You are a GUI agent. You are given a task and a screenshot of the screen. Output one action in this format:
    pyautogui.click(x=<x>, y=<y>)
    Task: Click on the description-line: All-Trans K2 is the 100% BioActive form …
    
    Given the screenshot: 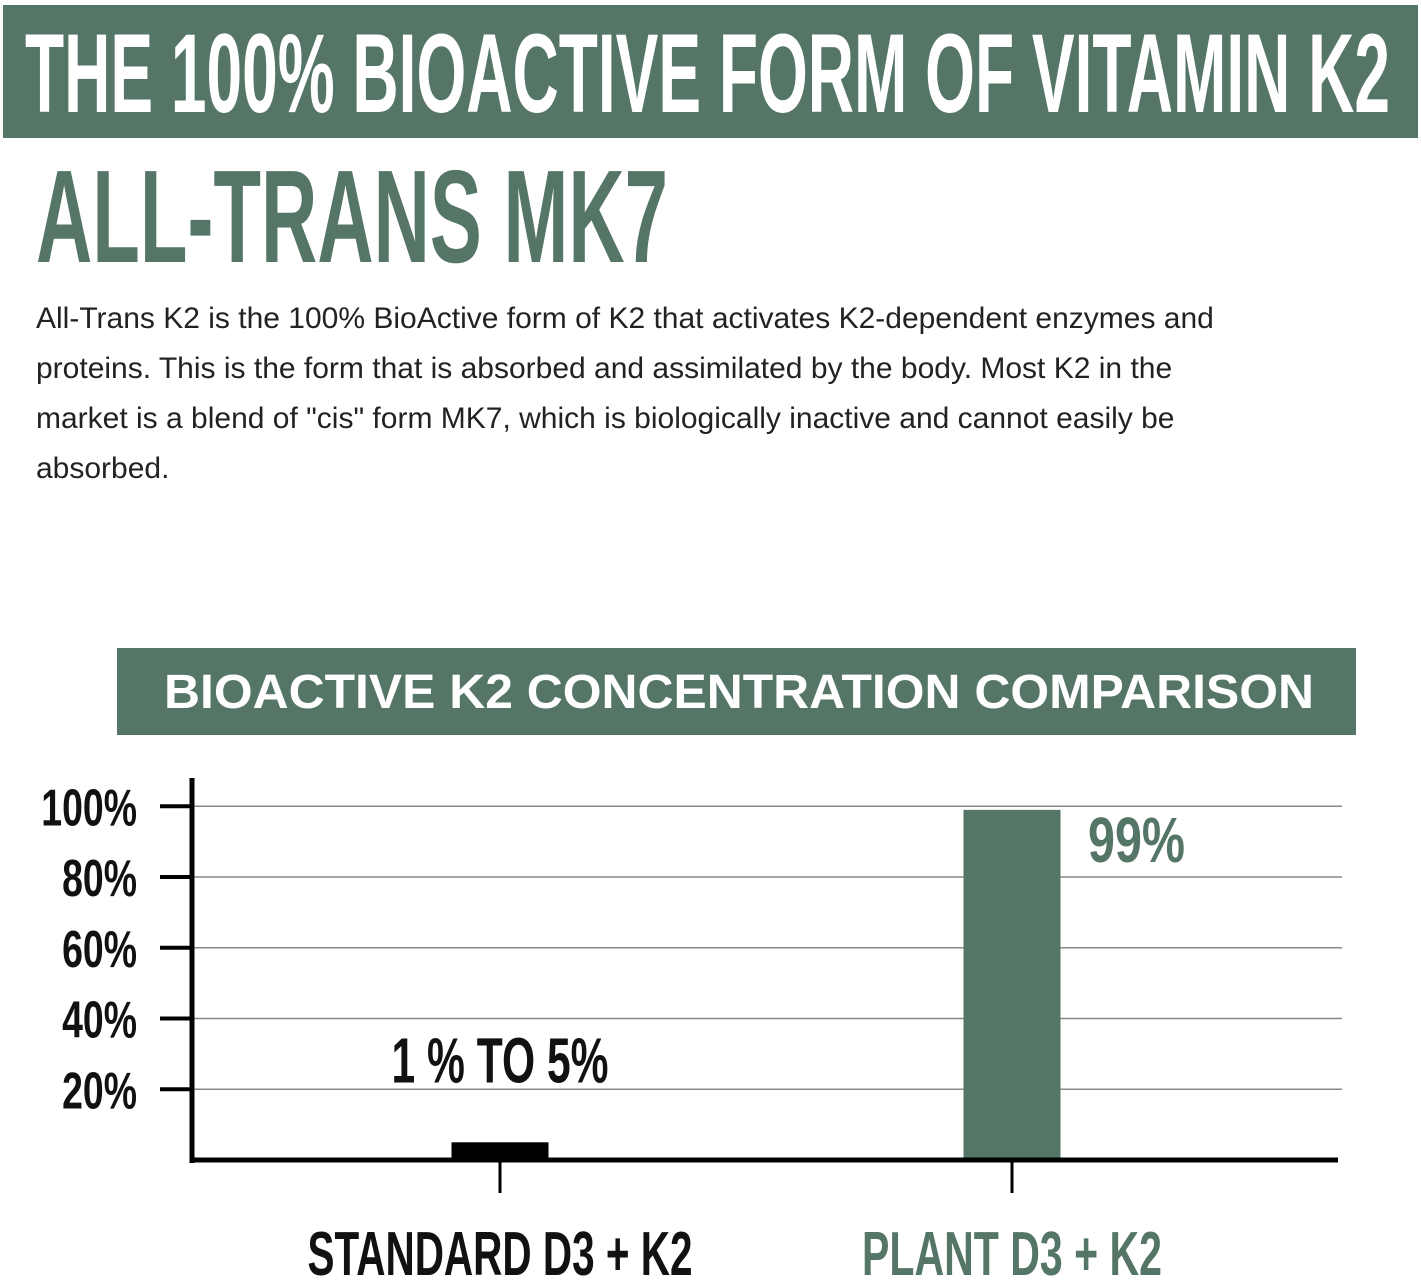 What is the action you would take?
    pyautogui.click(x=625, y=318)
    